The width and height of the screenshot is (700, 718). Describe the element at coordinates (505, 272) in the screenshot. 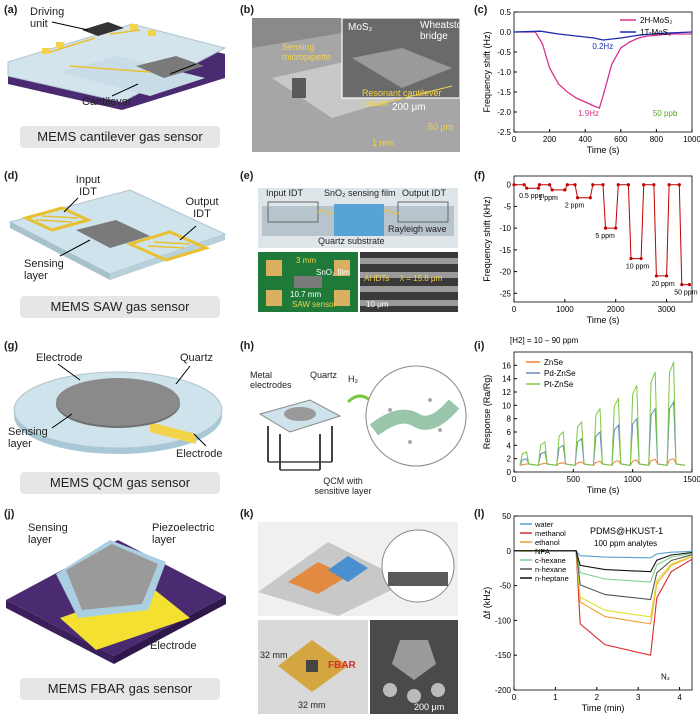

I see `y-tick-label: -20` at that location.